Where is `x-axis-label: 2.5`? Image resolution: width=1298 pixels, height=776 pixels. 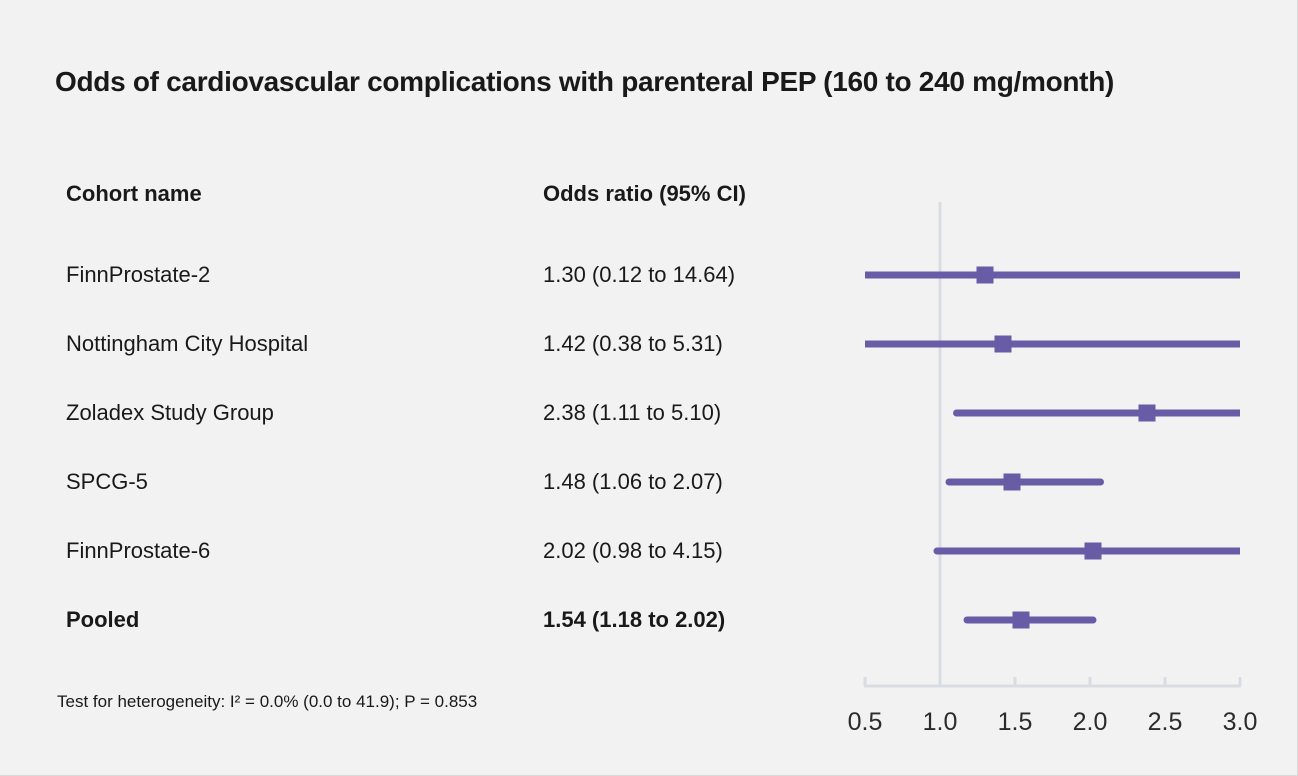
x-axis-label: 2.5 is located at coordinates (1165, 722).